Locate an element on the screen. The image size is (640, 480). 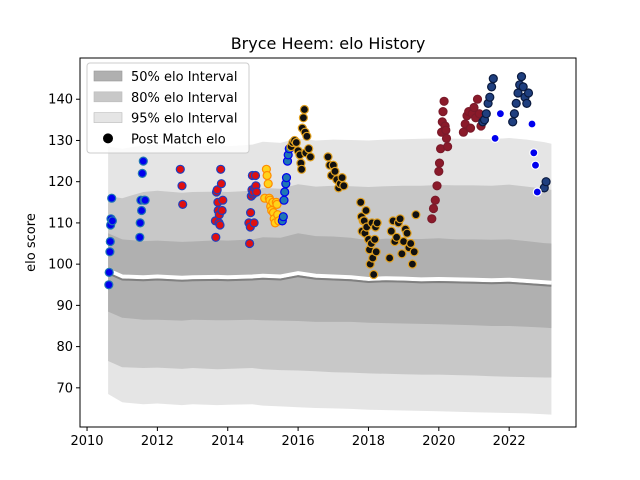
mean-elo-line is located at coordinates (329, 277).